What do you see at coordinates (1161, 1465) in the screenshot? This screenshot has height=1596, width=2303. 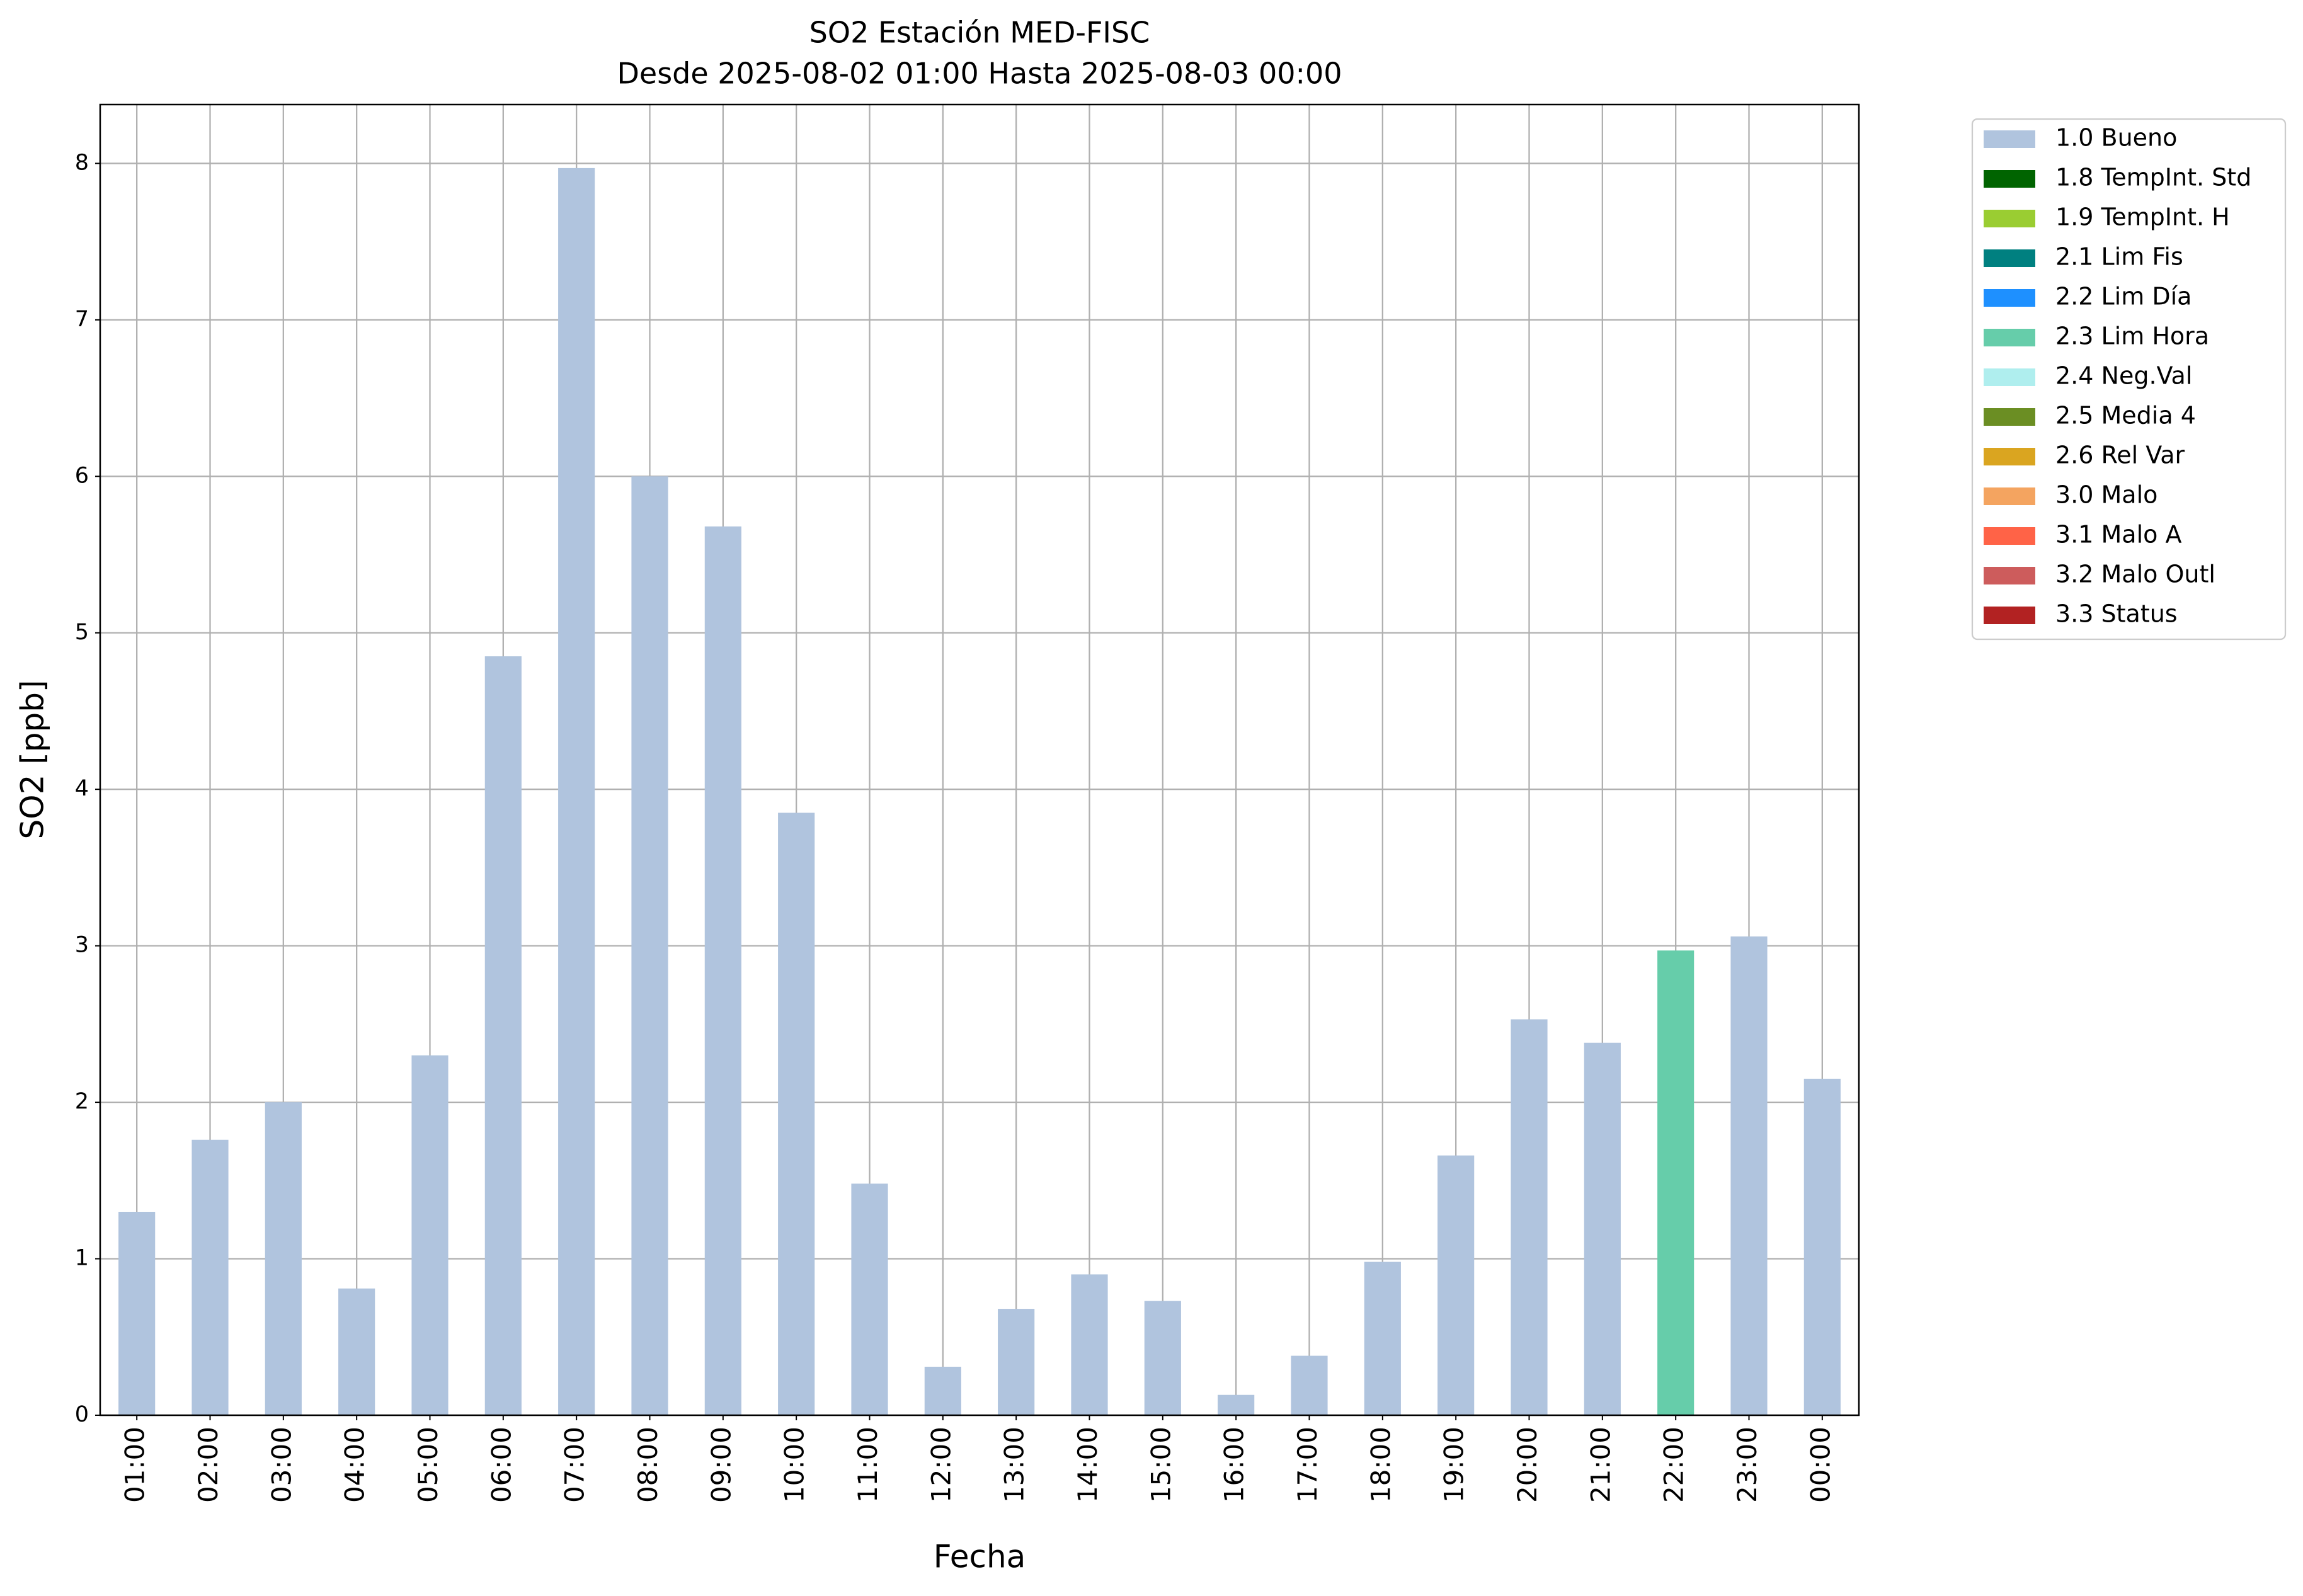 I see `x-tick-label: 15:00` at bounding box center [1161, 1465].